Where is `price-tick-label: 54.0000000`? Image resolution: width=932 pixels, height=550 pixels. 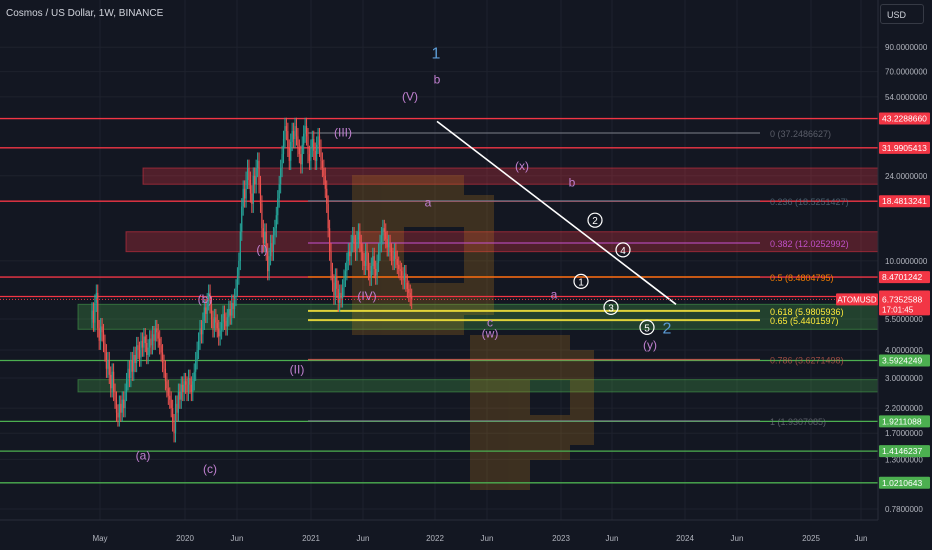 price-tick-label: 54.0000000 is located at coordinates (906, 97).